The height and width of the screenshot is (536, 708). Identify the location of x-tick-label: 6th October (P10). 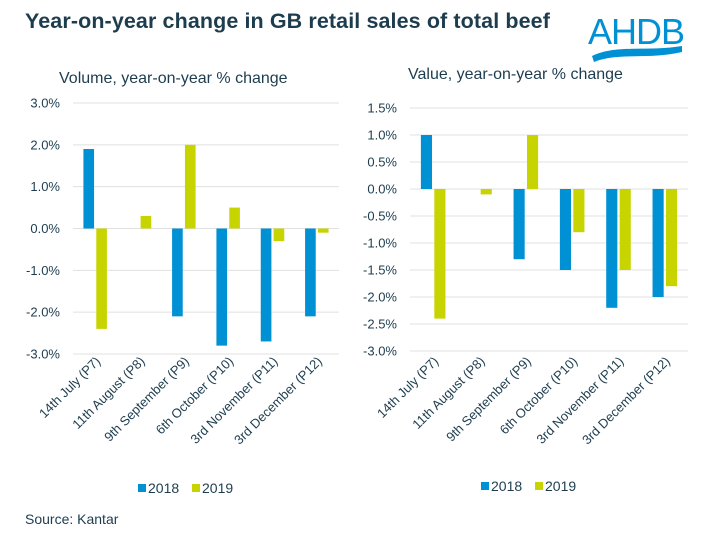
(539, 396).